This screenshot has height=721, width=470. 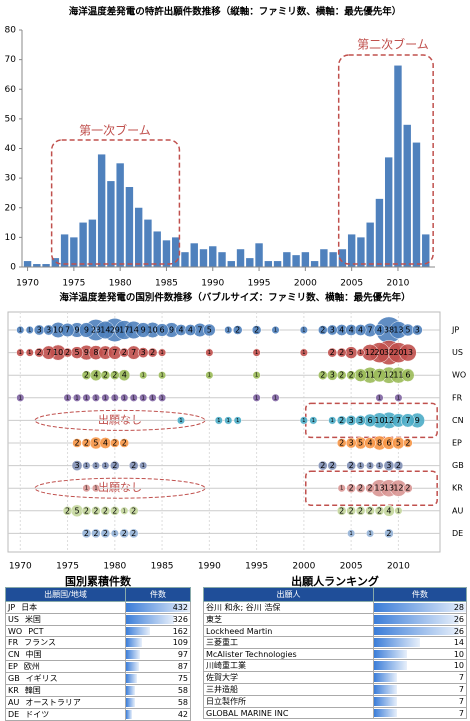 I want to click on x-tick-label: 1985, so click(x=162, y=567).